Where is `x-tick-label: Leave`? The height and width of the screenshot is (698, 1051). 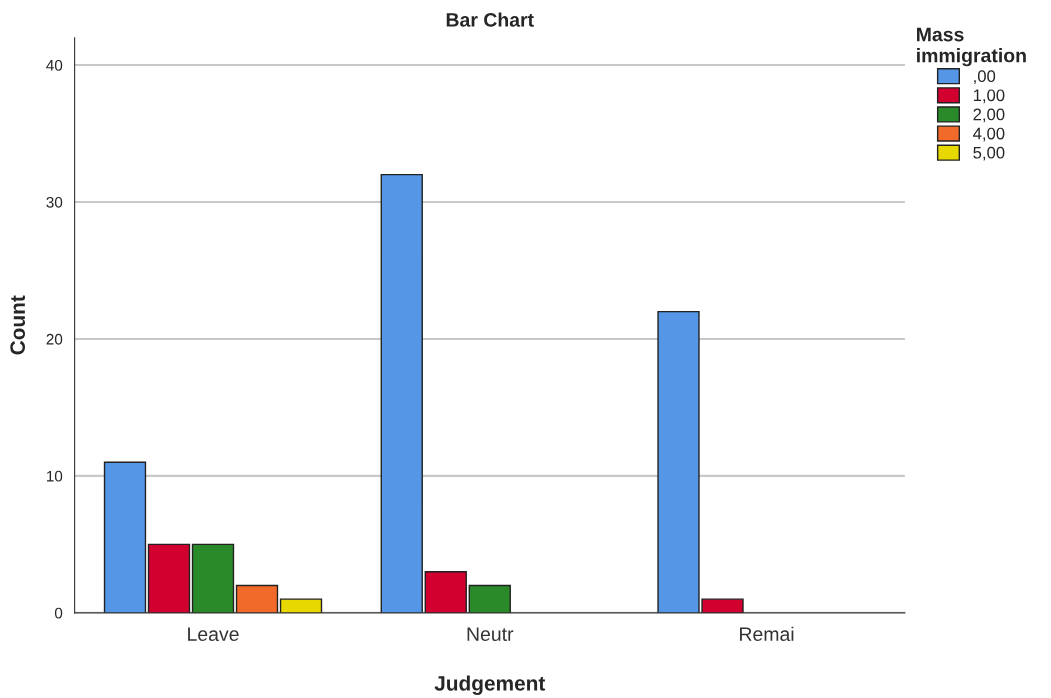
x-tick-label: Leave is located at coordinates (213, 634).